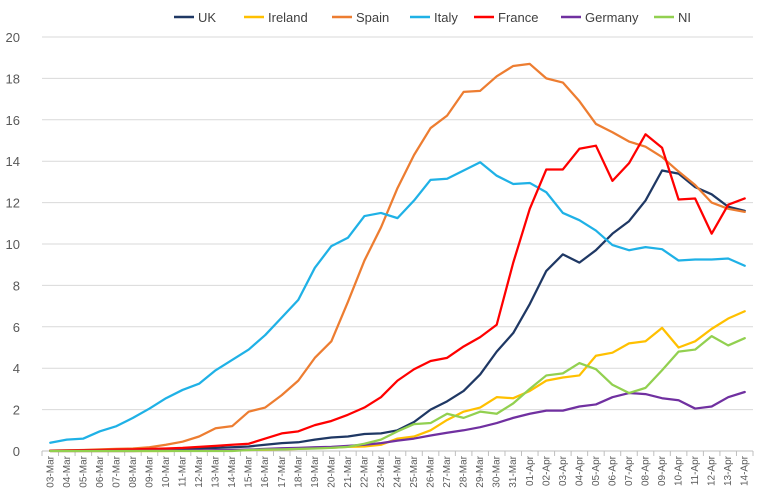 Image resolution: width=768 pixels, height=502 pixels. I want to click on x-tick-label: 07-Mar, so click(116, 471).